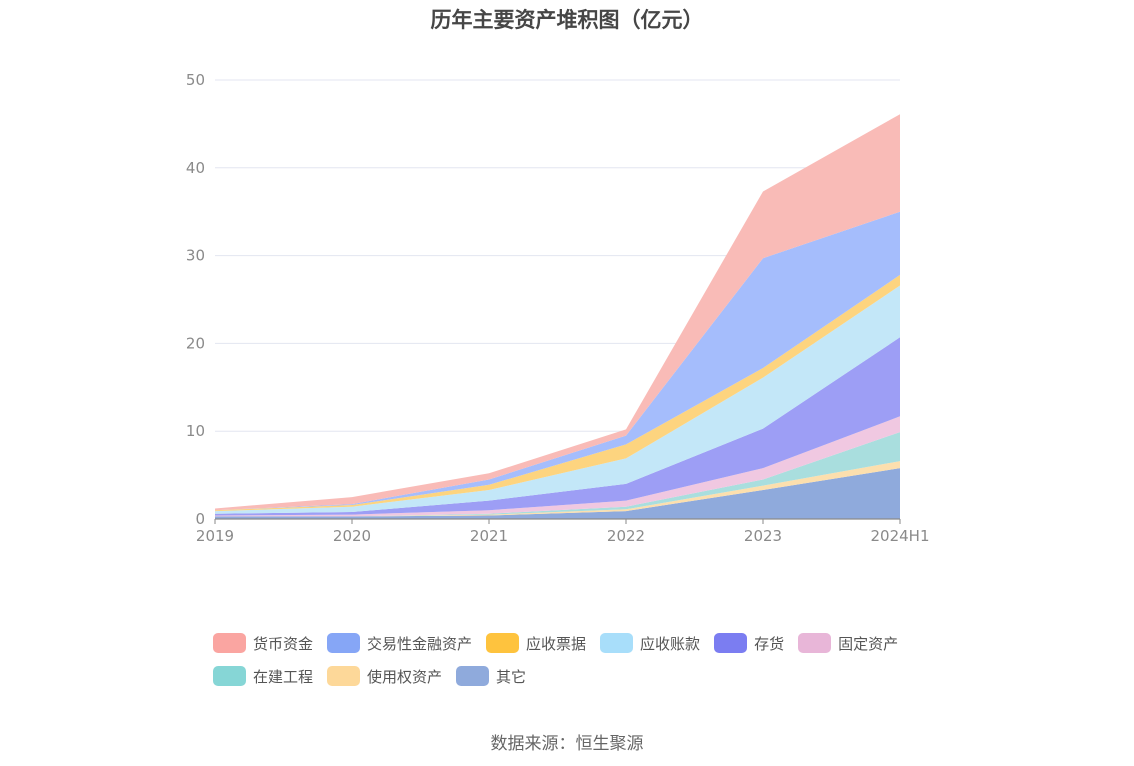 This screenshot has height=766, width=1134. I want to click on legend-item: 应收票据, so click(536, 643).